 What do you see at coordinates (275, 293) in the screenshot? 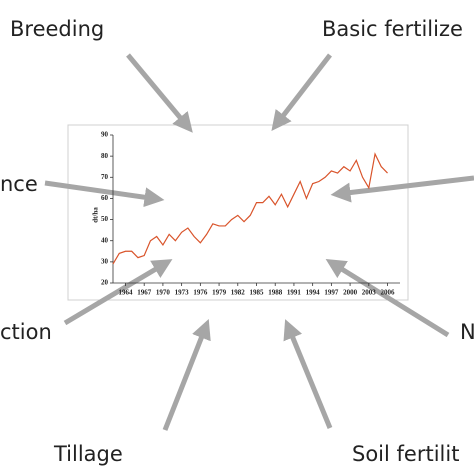
I see `x-tick-label: 1988` at bounding box center [275, 293].